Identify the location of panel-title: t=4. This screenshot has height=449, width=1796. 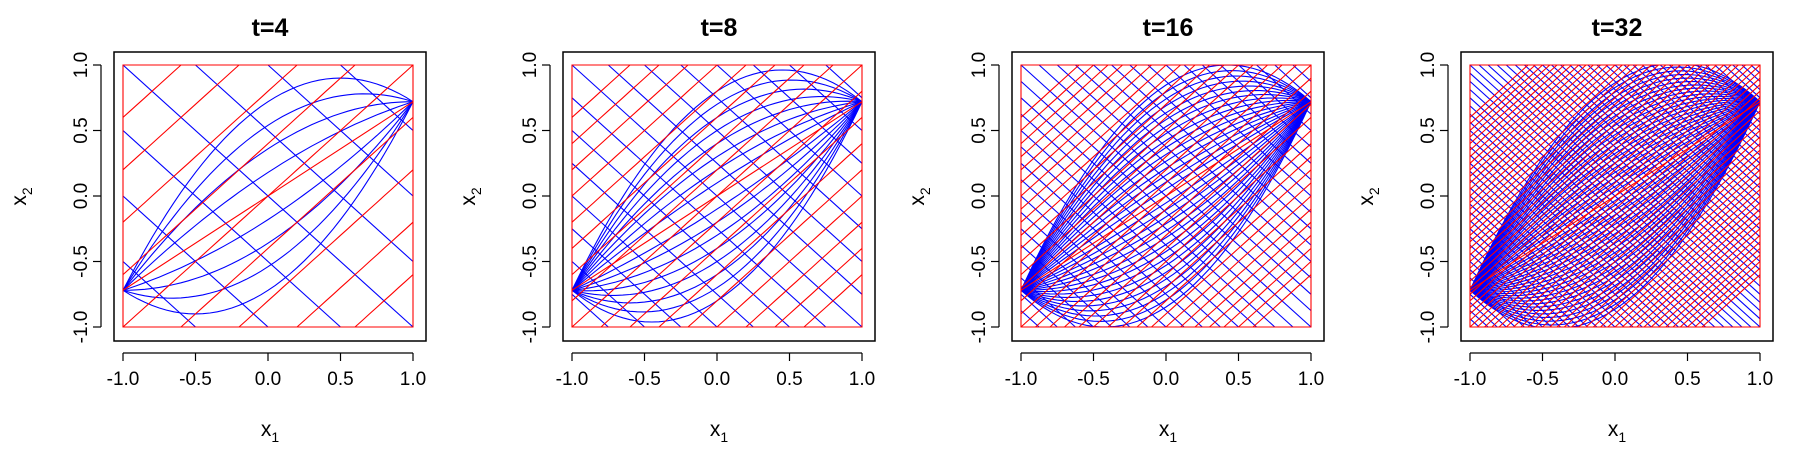
(270, 28).